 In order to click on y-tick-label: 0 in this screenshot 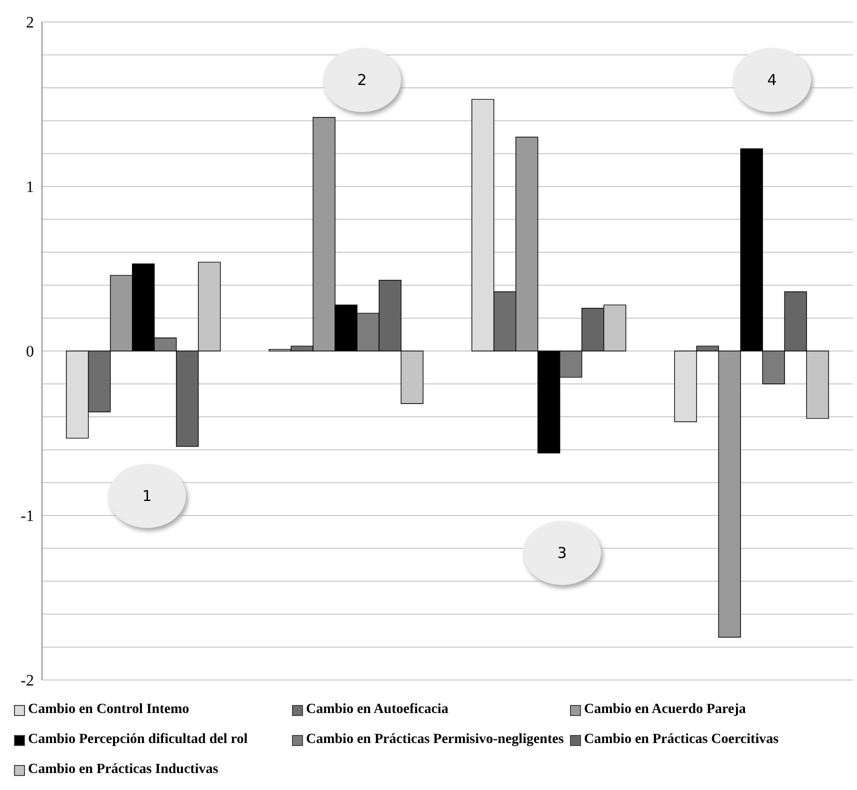, I will do `click(30, 352)`.